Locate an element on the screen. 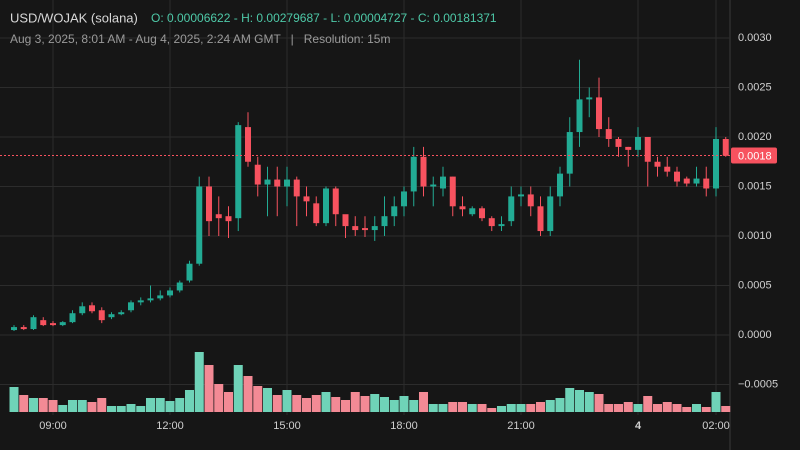  y-tick-label: 0.0015 is located at coordinates (755, 186).